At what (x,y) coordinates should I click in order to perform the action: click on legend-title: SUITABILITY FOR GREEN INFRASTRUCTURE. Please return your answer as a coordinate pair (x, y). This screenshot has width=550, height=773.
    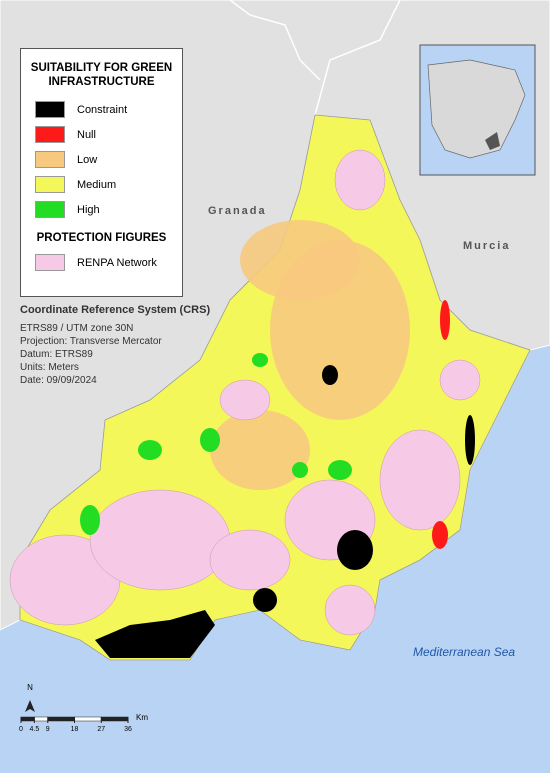
    Looking at the image, I should click on (101, 75).